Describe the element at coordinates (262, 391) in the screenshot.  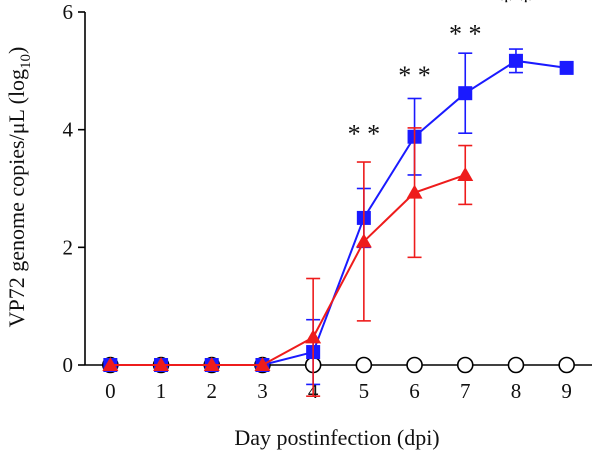
I see `x-tick-label: 3` at that location.